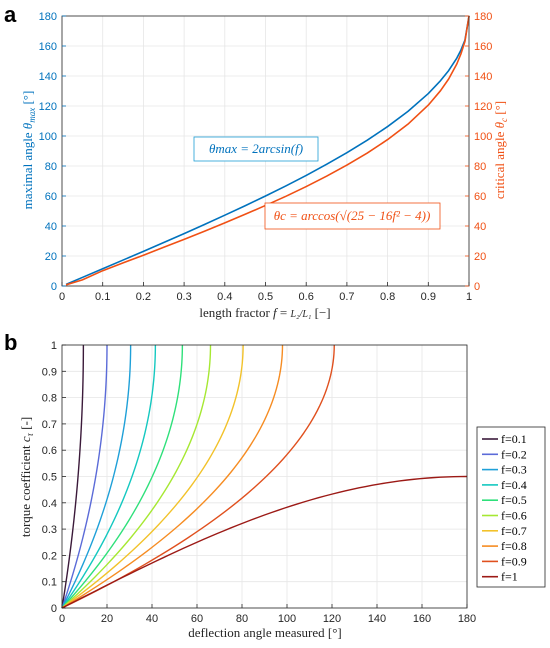 This screenshot has height=648, width=550. I want to click on panel-a-x-tick-label: 0, so click(62, 297).